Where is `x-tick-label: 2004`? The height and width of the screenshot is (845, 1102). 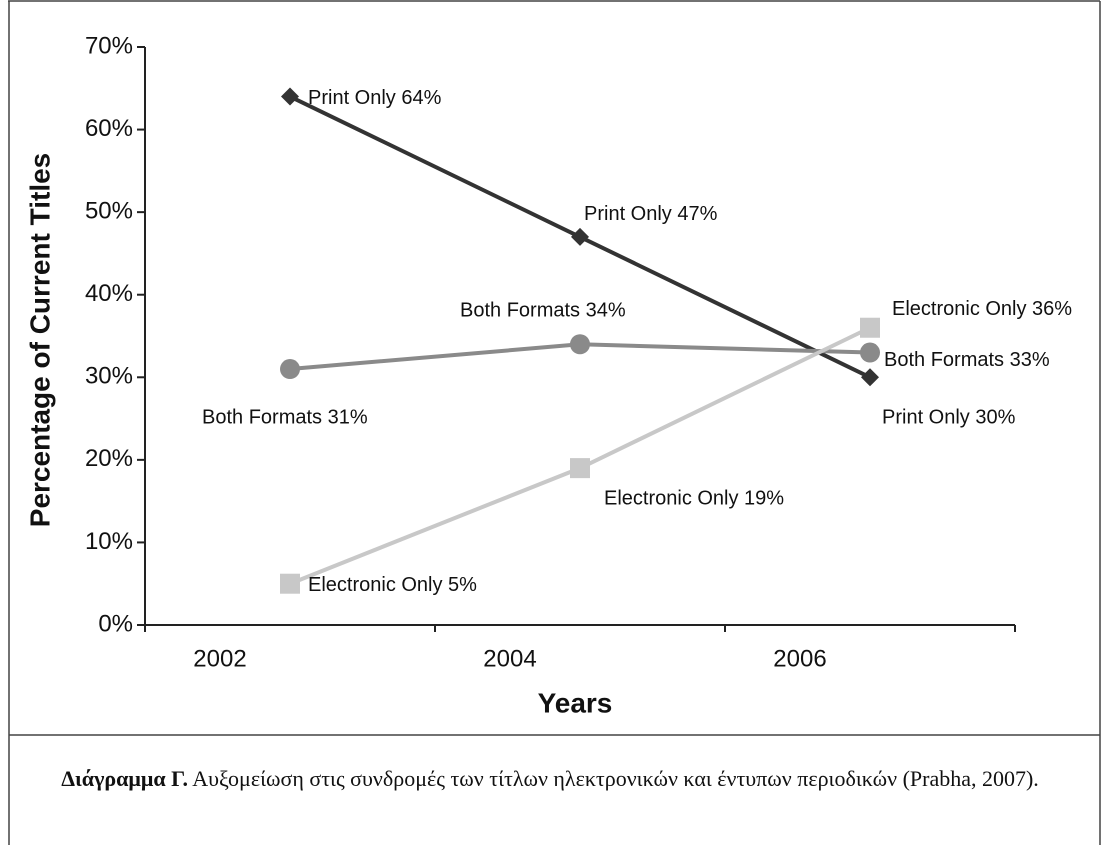 x-tick-label: 2004 is located at coordinates (509, 658).